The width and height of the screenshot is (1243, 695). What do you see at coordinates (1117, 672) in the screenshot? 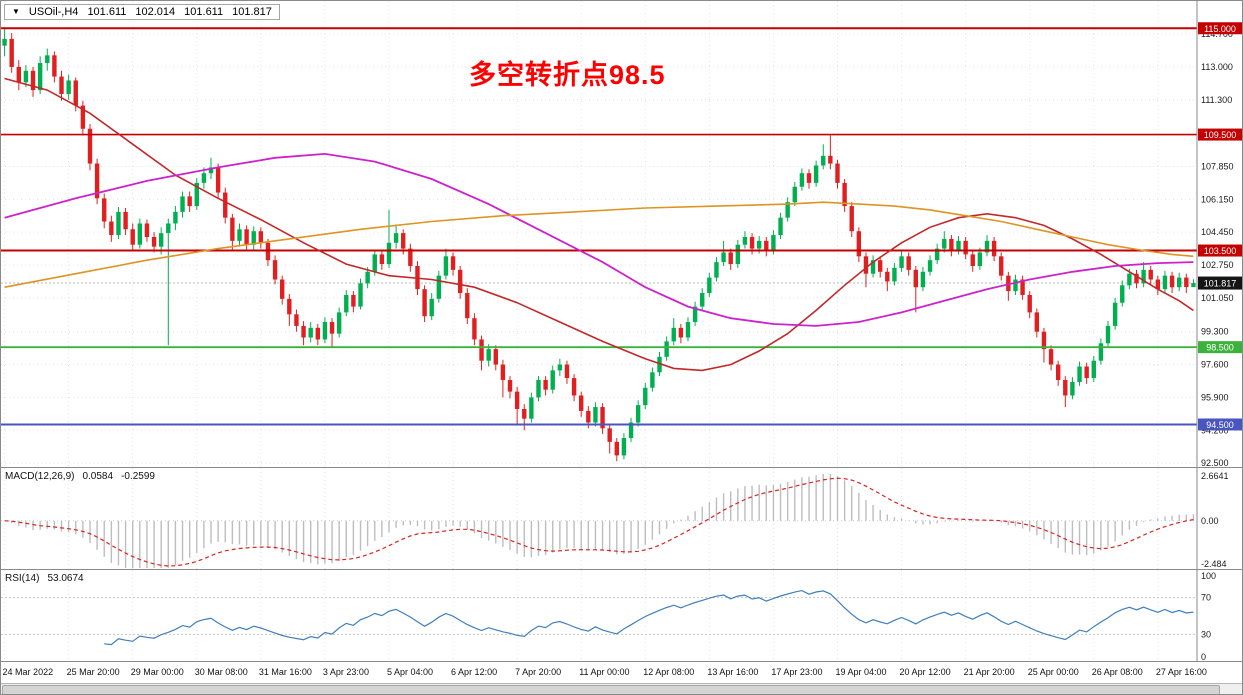
I see `time-label: 26 Apr 08:00` at bounding box center [1117, 672].